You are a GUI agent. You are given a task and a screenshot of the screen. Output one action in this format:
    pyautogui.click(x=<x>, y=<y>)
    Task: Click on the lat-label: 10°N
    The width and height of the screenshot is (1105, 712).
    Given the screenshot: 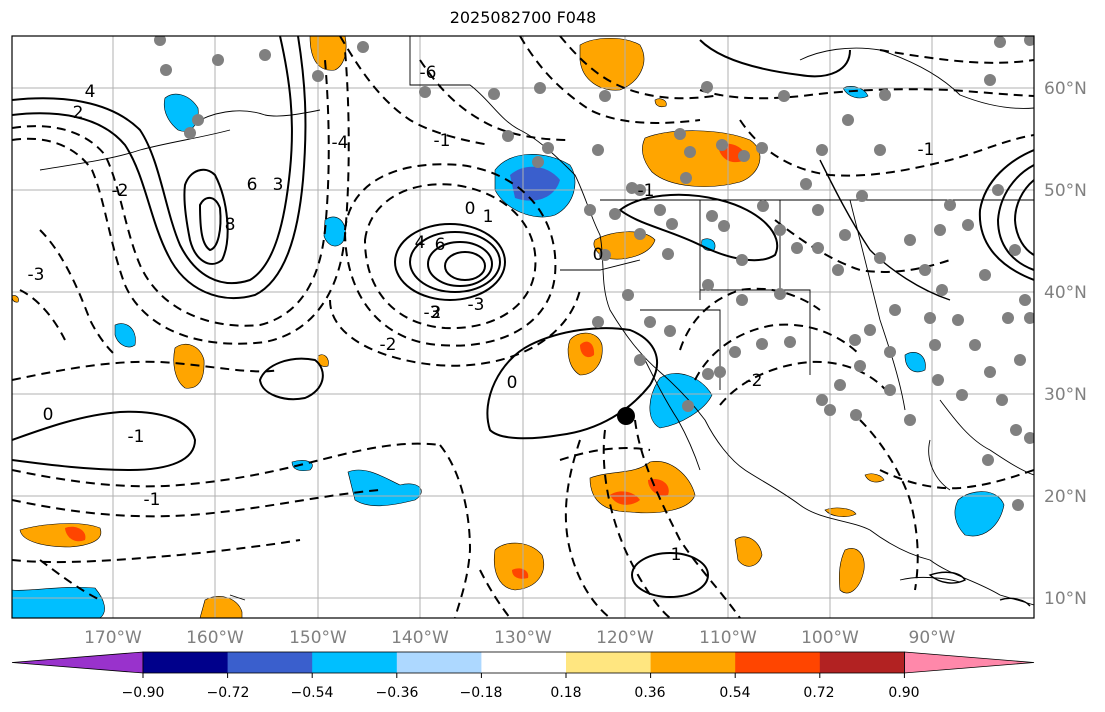 What is the action you would take?
    pyautogui.click(x=1065, y=599)
    